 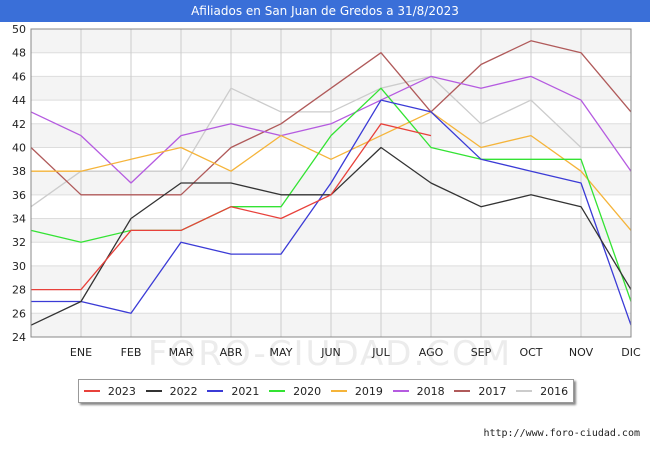 What do you see at coordinates (368, 391) in the screenshot?
I see `legend-label: 2019` at bounding box center [368, 391].